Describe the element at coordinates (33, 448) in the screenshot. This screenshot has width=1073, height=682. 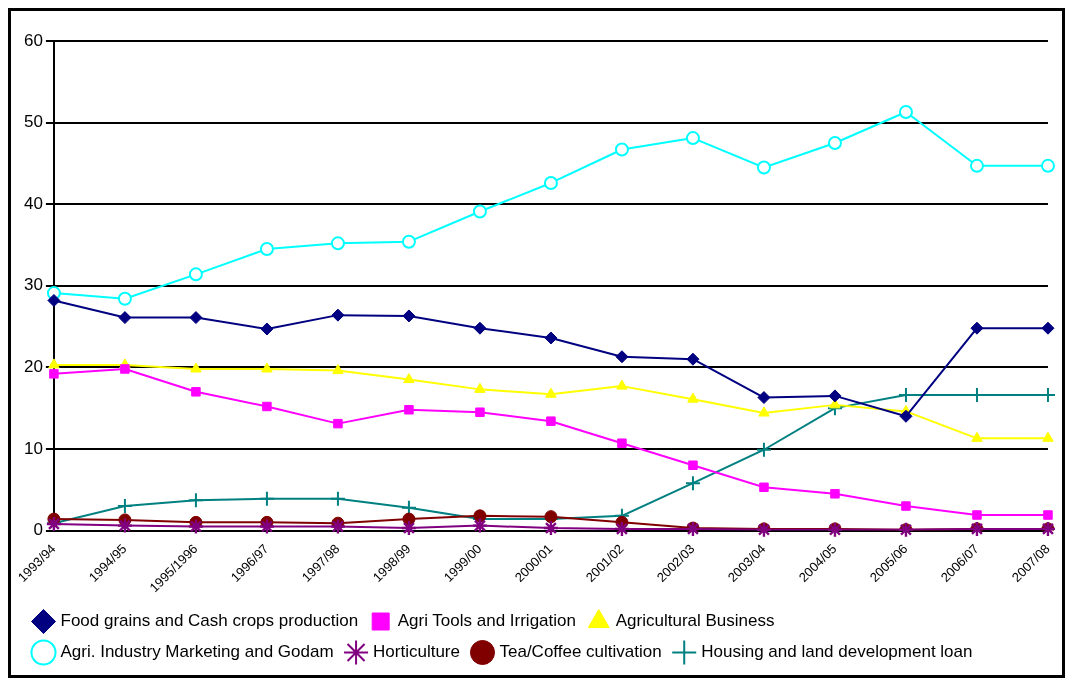
I see `y-tick-label: 10` at that location.